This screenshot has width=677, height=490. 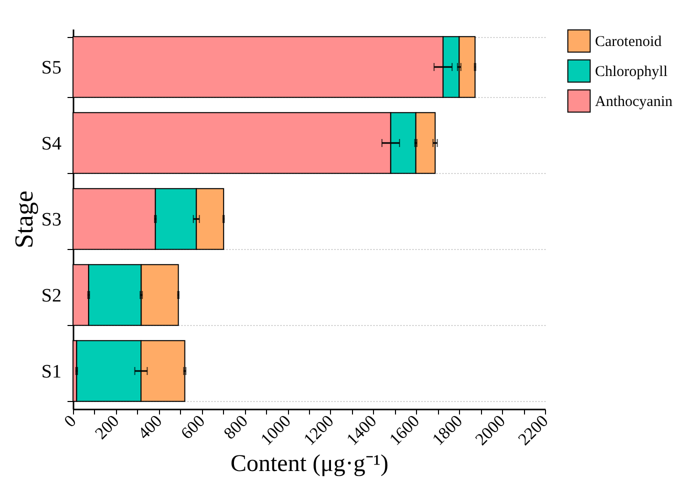 I want to click on x-axis-title: Content (μg·g⁻¹), so click(x=309, y=464).